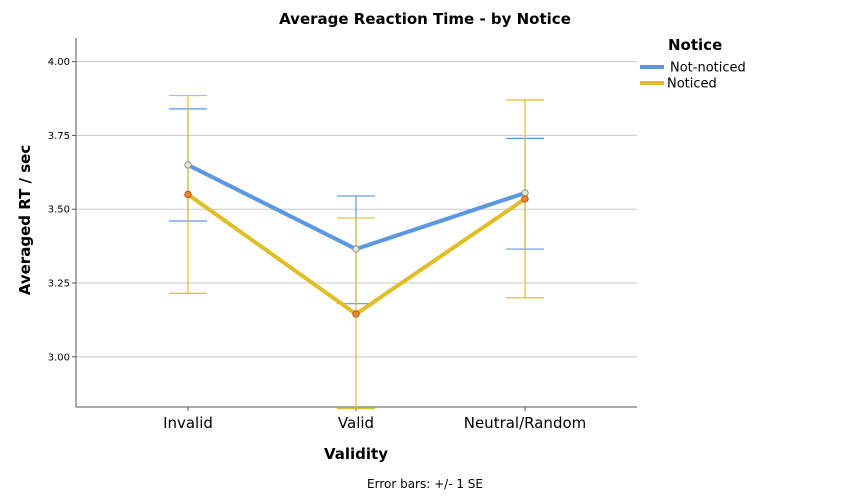  Describe the element at coordinates (356, 454) in the screenshot. I see `x-axis-title: Validity` at that location.